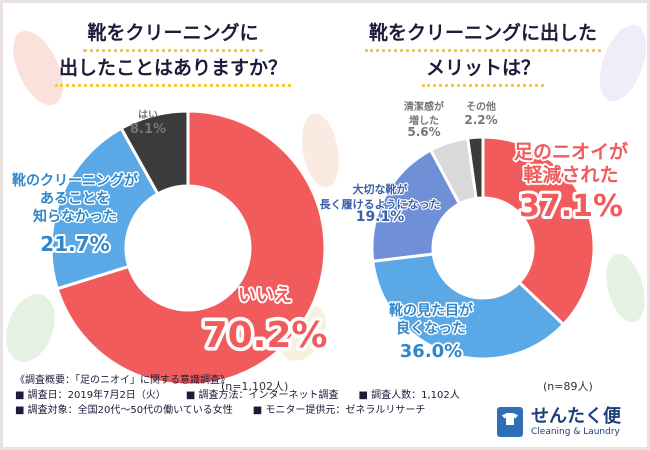 The image size is (650, 450). Describe the element at coordinates (576, 416) in the screenshot. I see `brand-name: せんたく便` at that location.